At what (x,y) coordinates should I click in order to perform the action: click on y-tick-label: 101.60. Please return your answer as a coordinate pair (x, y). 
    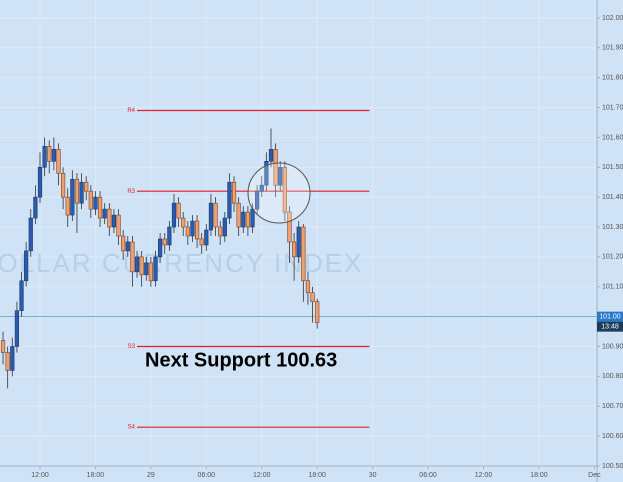
    Looking at the image, I should click on (612, 137).